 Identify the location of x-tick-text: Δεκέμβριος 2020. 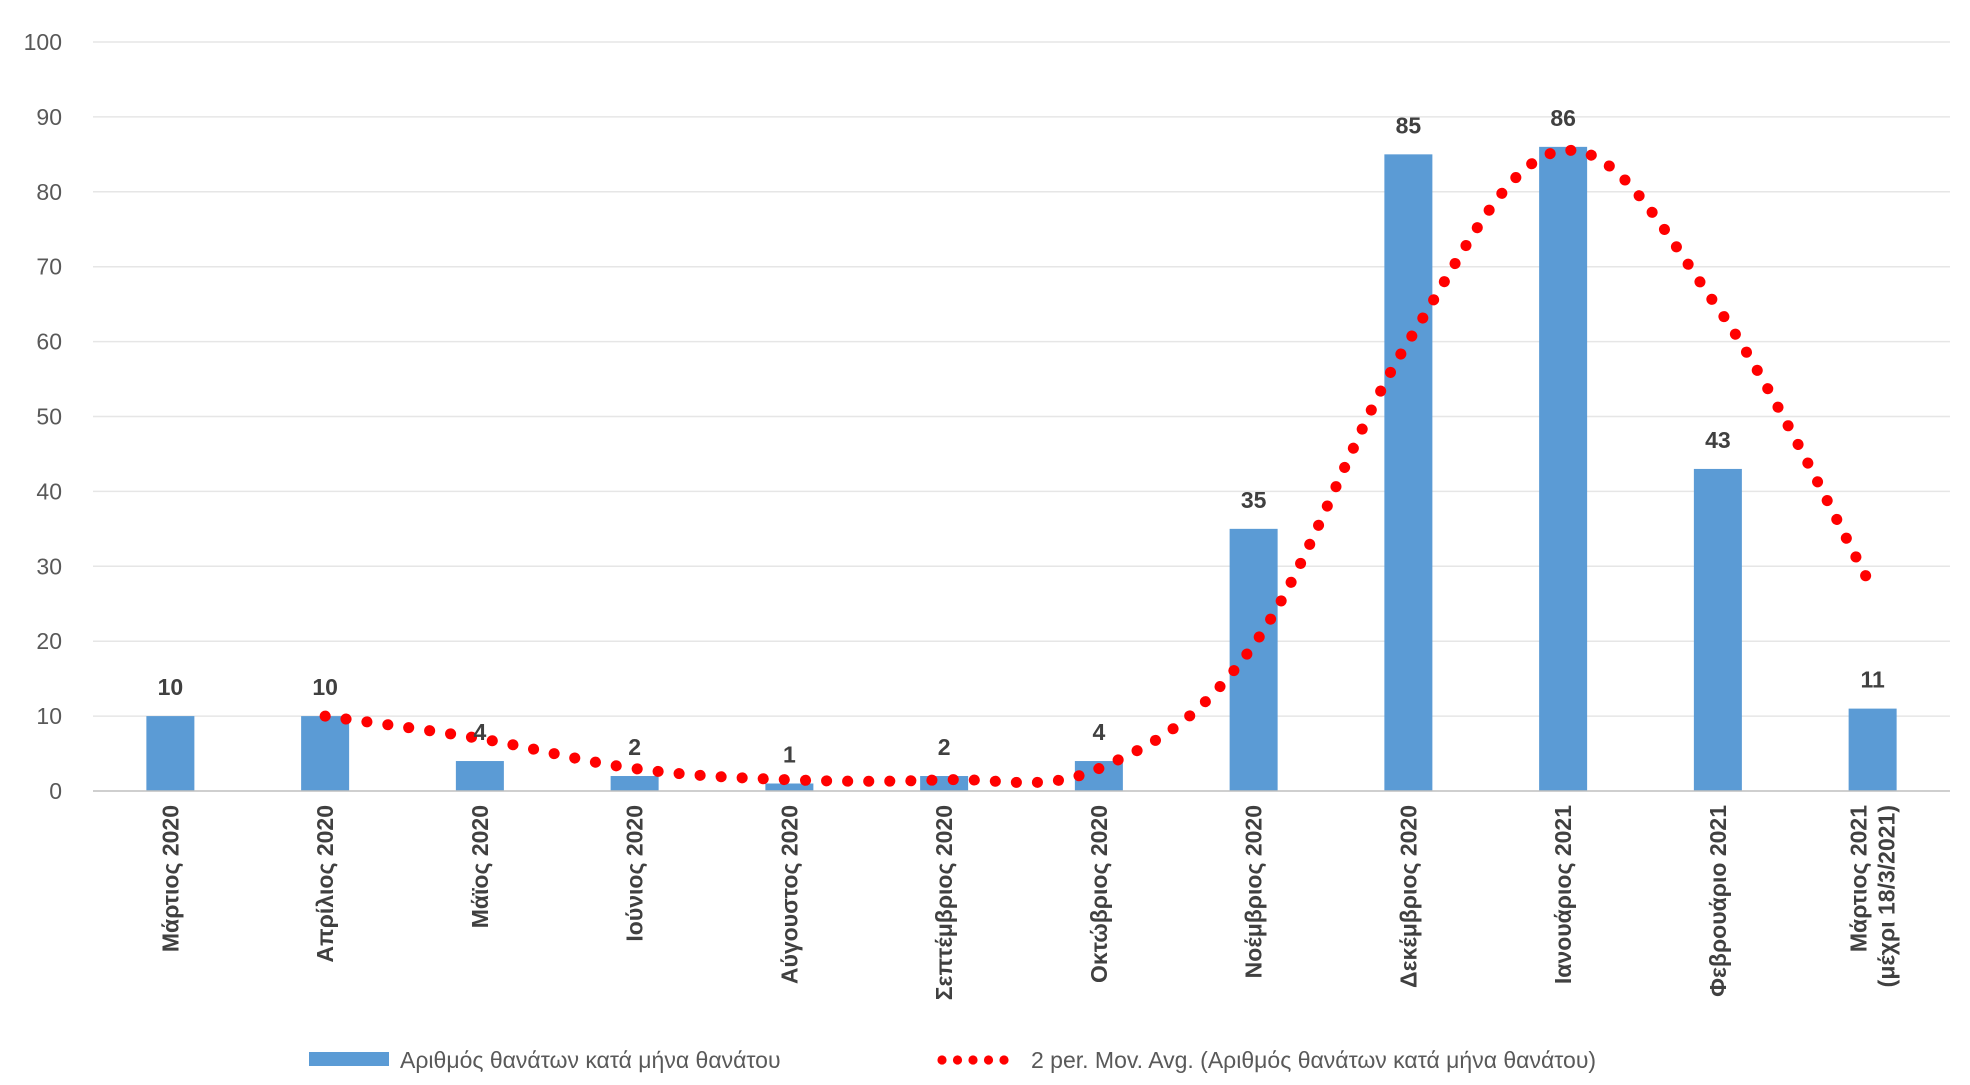
(1408, 896).